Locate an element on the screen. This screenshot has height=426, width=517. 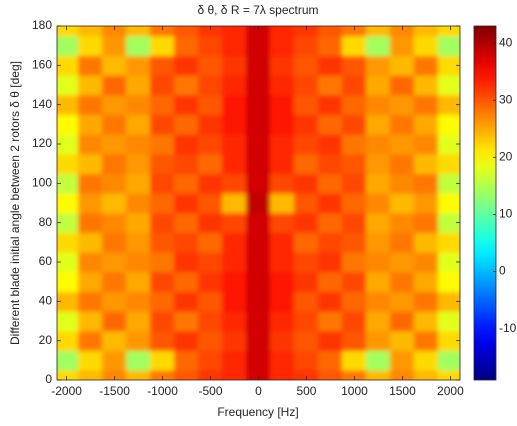
x-tick-label: 2000 is located at coordinates (450, 391).